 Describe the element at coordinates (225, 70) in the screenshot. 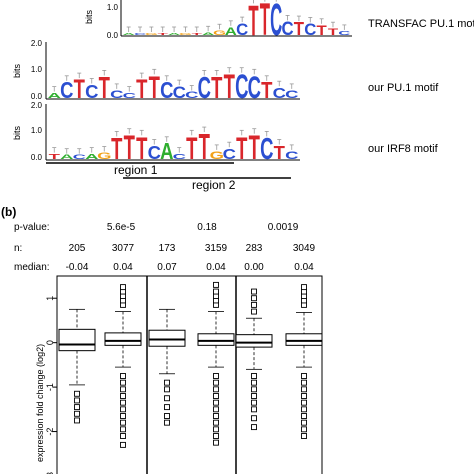

I see `pu1-logo: bits 2.0 1.0 0.0 our PU.1 motif` at that location.